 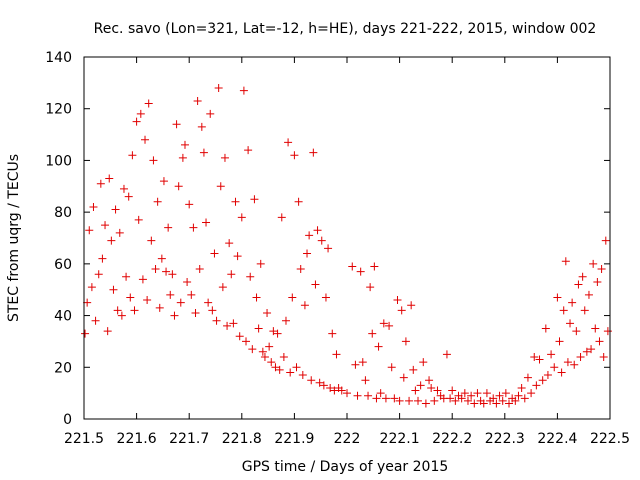 What do you see at coordinates (63, 317) in the screenshot?
I see `y-tick-label: 40` at bounding box center [63, 317].